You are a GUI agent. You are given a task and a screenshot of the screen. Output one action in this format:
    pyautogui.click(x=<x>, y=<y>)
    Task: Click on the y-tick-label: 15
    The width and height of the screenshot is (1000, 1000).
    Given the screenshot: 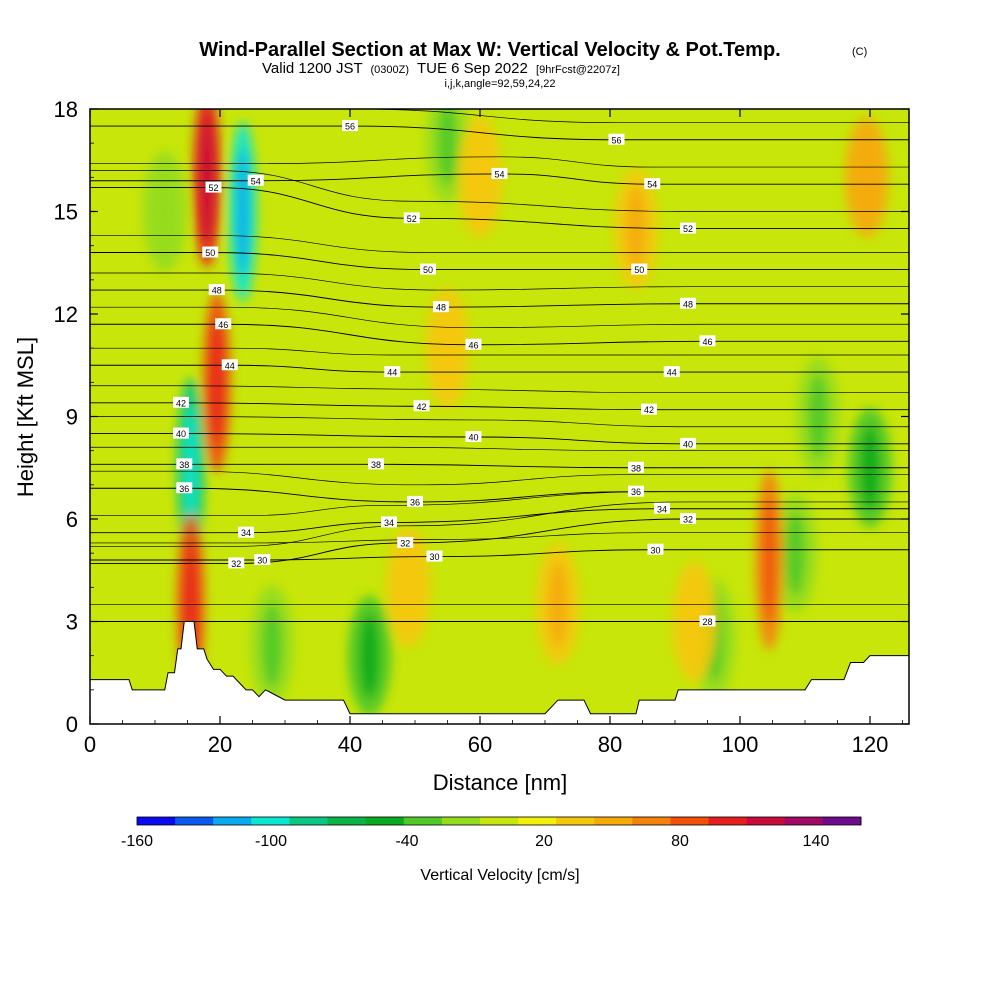 What is the action you would take?
    pyautogui.click(x=66, y=212)
    